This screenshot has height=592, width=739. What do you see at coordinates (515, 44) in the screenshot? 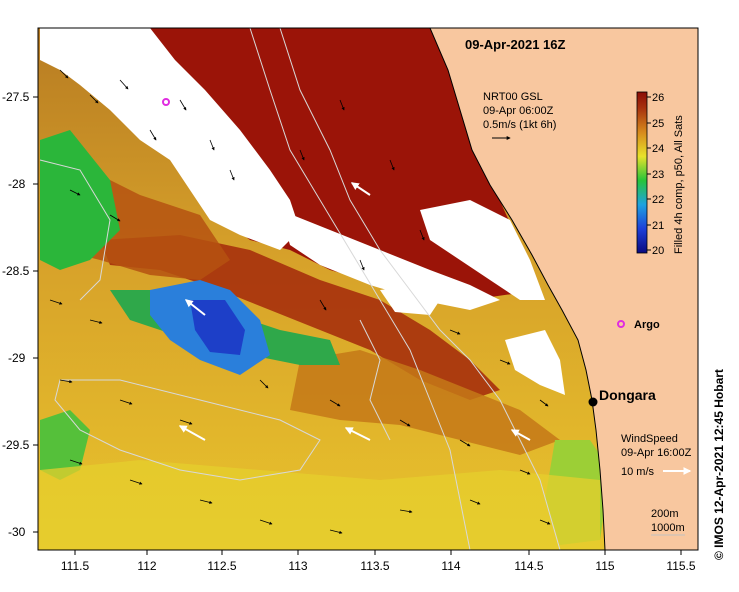
I see `map-title: 09-Apr-2021 16Z` at bounding box center [515, 44].